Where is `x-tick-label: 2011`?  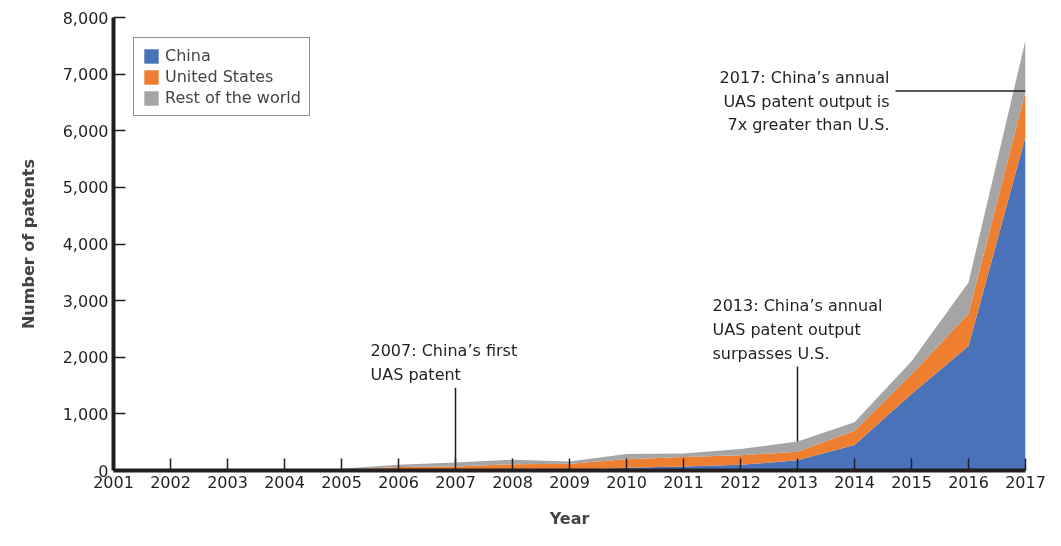 x-tick-label: 2011 is located at coordinates (683, 482).